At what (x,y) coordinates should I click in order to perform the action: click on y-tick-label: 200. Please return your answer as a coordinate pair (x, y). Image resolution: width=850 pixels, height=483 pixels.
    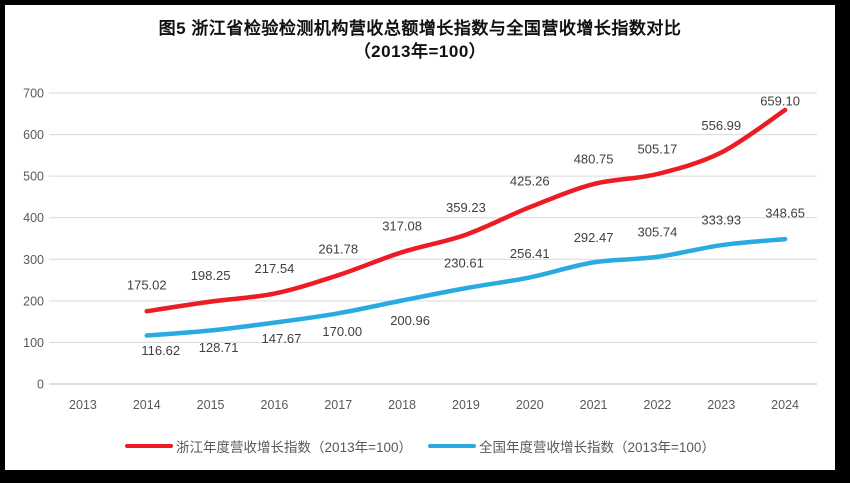
    Looking at the image, I should click on (33, 301).